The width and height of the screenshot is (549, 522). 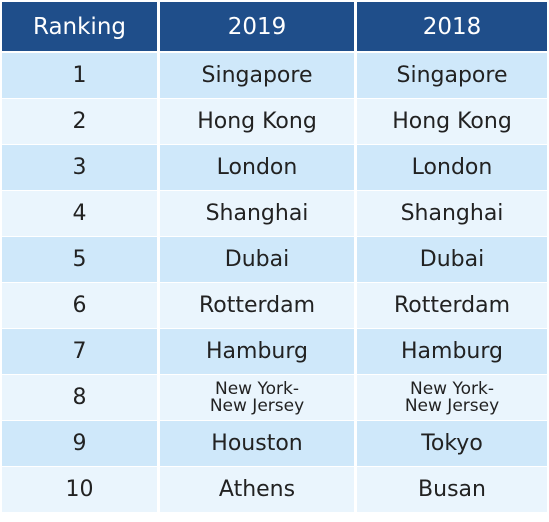 What do you see at coordinates (257, 397) in the screenshot?
I see `port-2019-cell: New York- New Jersey` at bounding box center [257, 397].